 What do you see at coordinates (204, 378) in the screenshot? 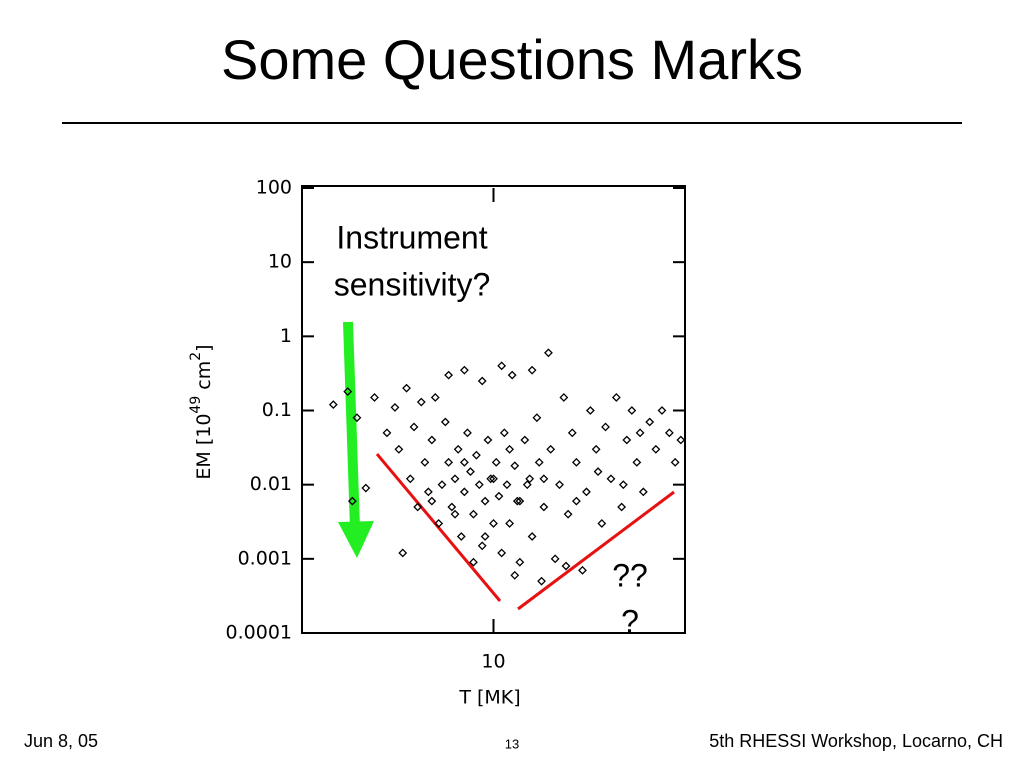
I see `y-label-part: cm` at bounding box center [204, 378].